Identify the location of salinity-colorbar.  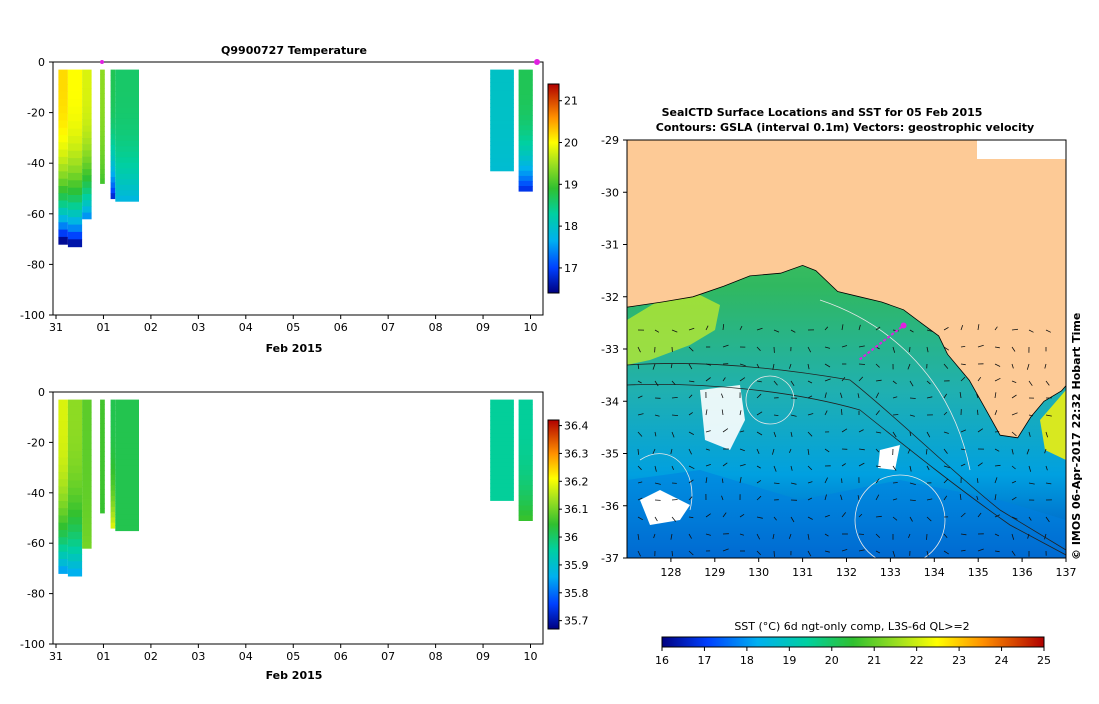
(553, 524).